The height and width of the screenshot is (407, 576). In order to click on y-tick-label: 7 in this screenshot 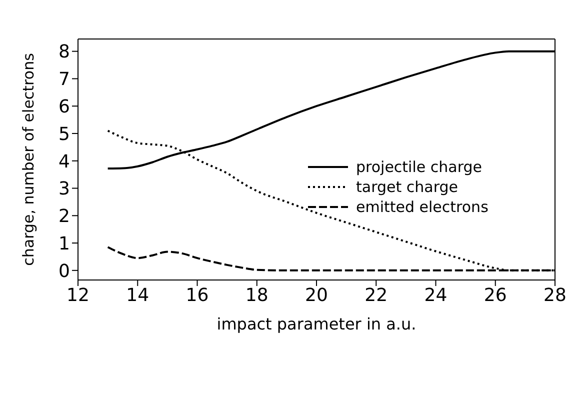, I will do `click(64, 79)`.